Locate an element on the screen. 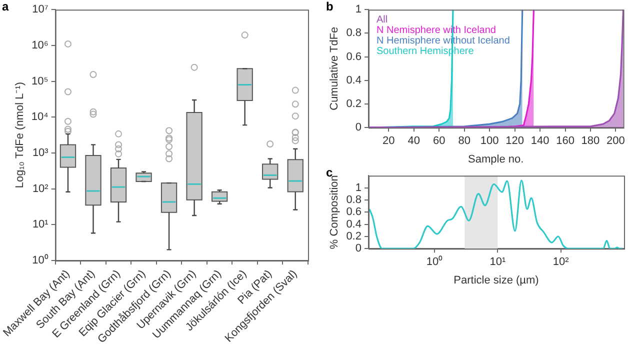 The width and height of the screenshot is (628, 349). y-axis-title: Log₁₀ TdFe (nmol L⁻¹) is located at coordinates (20, 135).